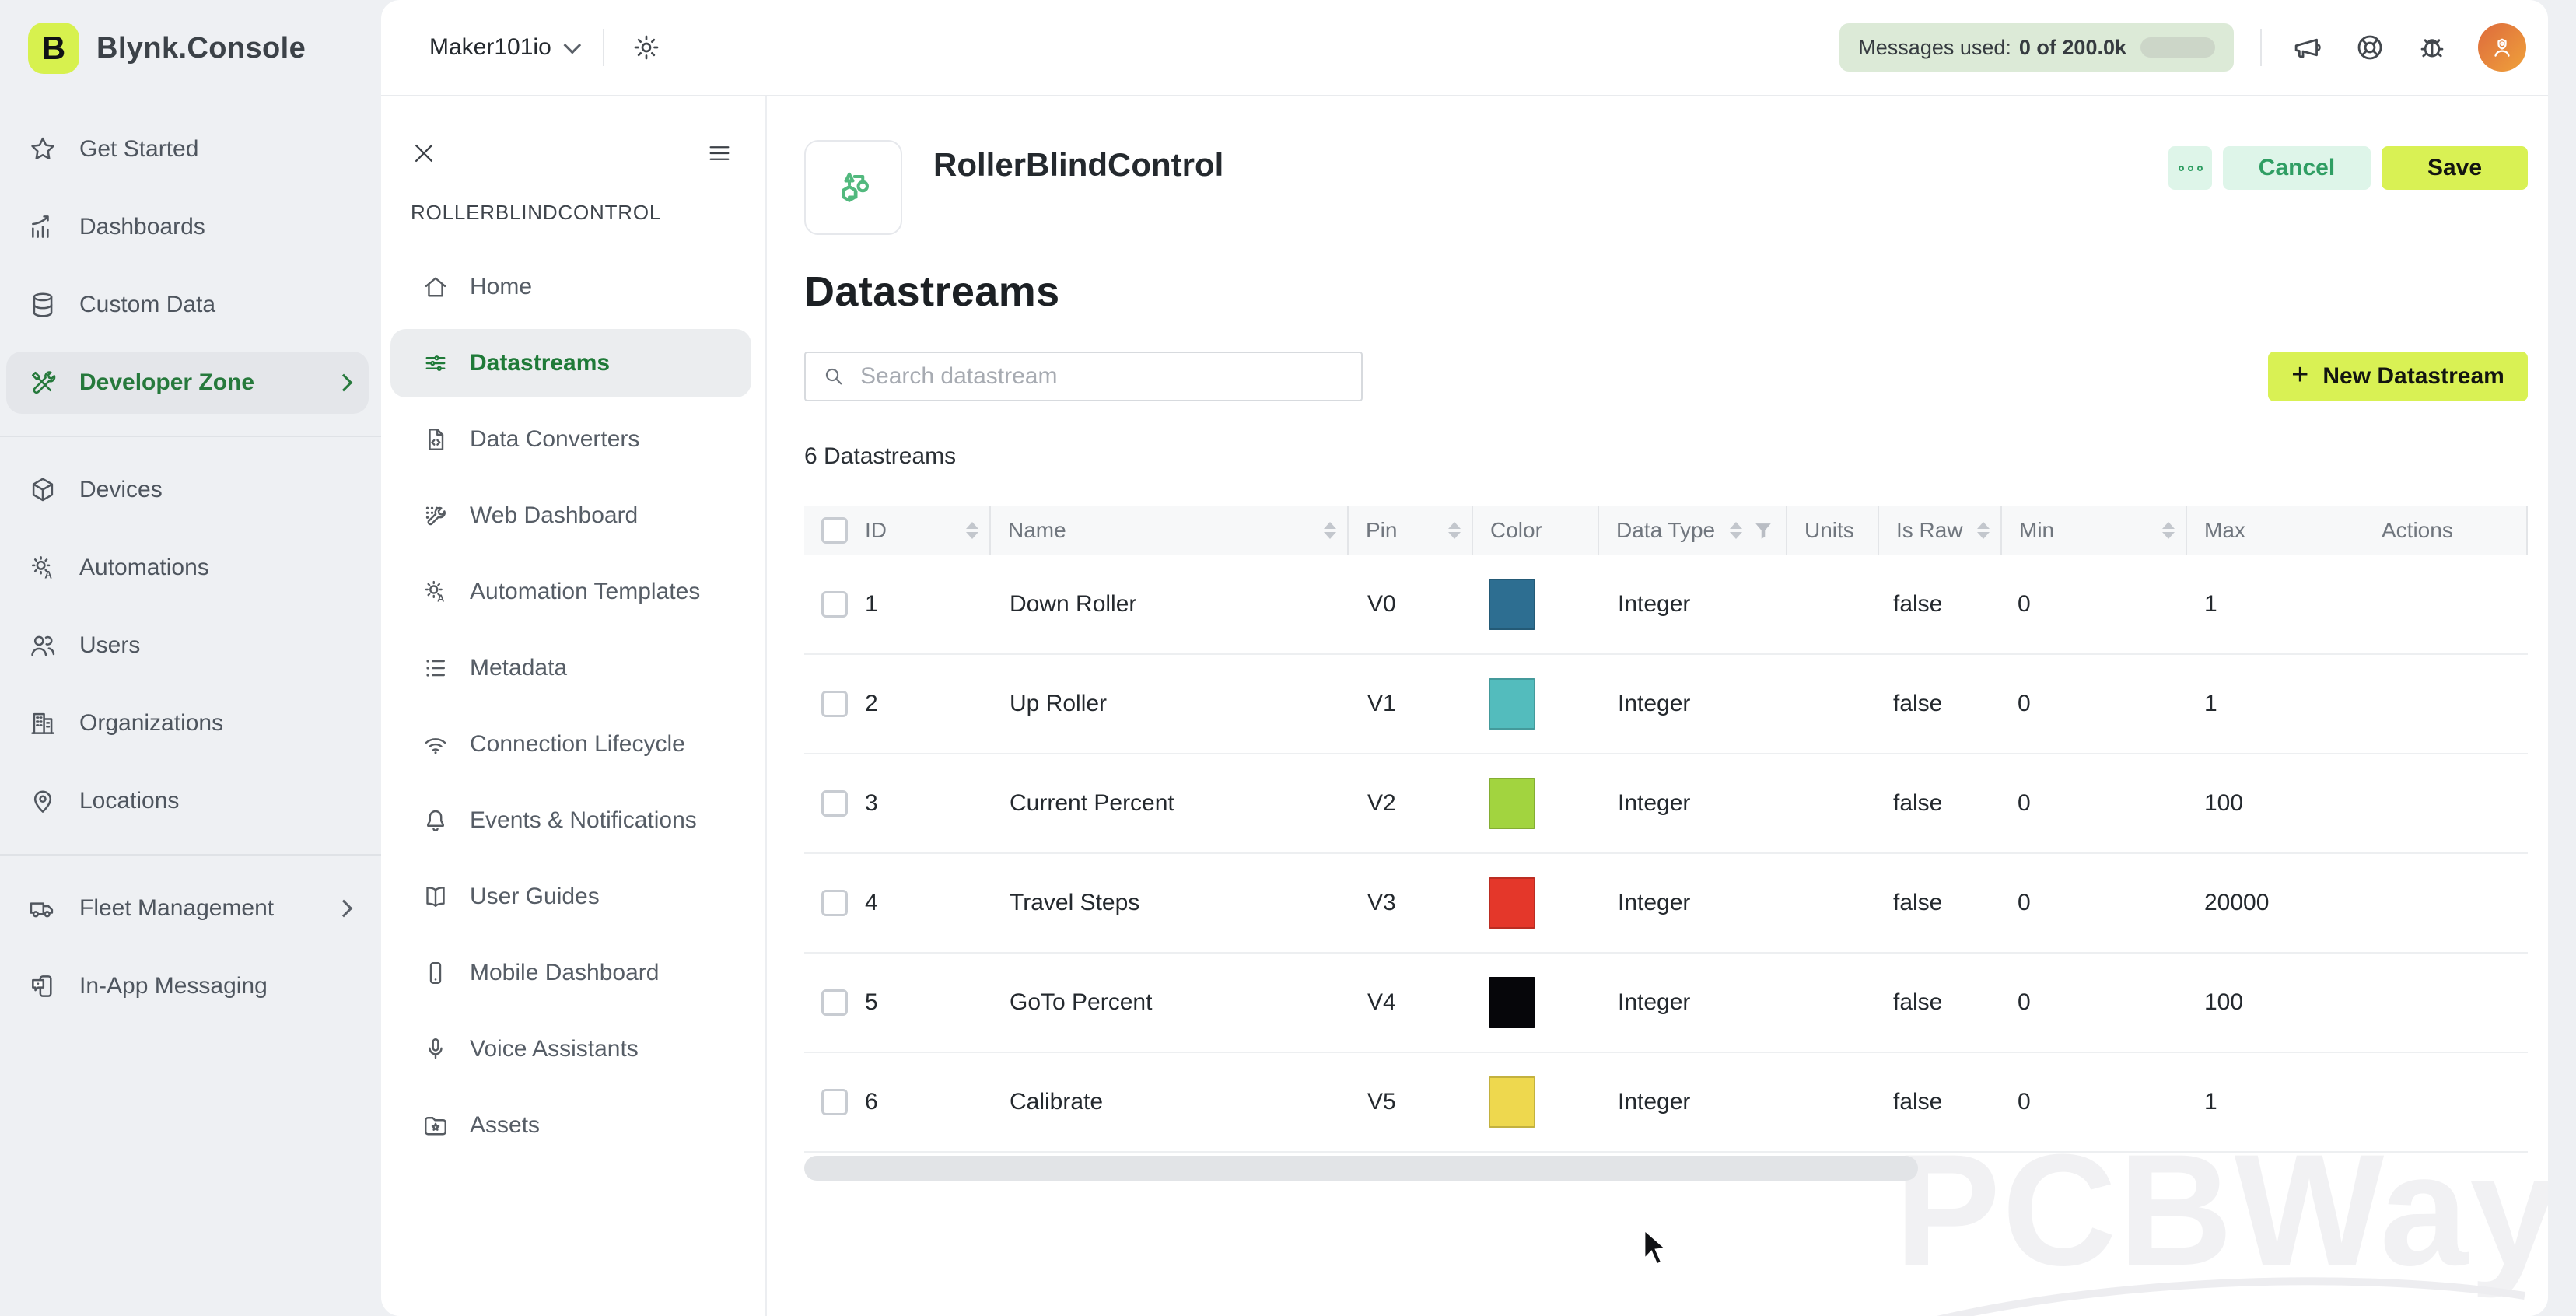 The height and width of the screenshot is (1316, 2576). What do you see at coordinates (187, 490) in the screenshot?
I see `sidebar-item: Devices` at bounding box center [187, 490].